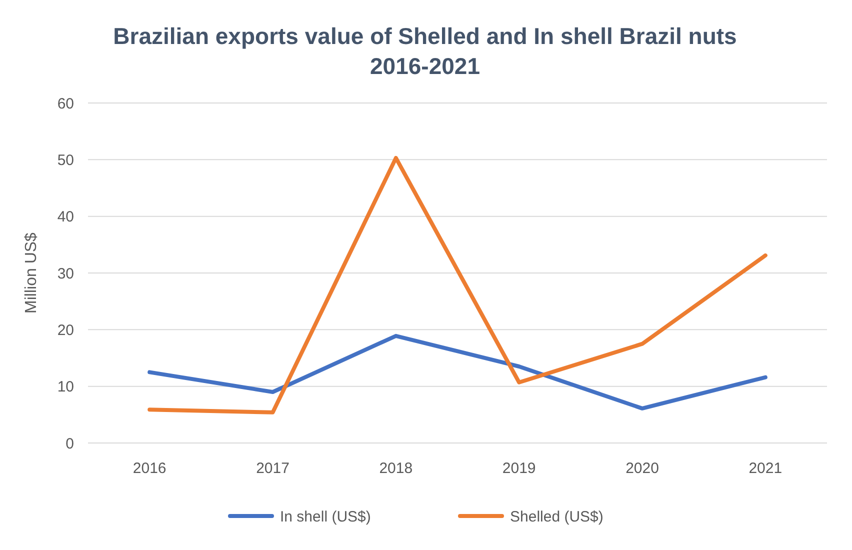  Describe the element at coordinates (765, 468) in the screenshot. I see `x-tick-label: 2021` at that location.